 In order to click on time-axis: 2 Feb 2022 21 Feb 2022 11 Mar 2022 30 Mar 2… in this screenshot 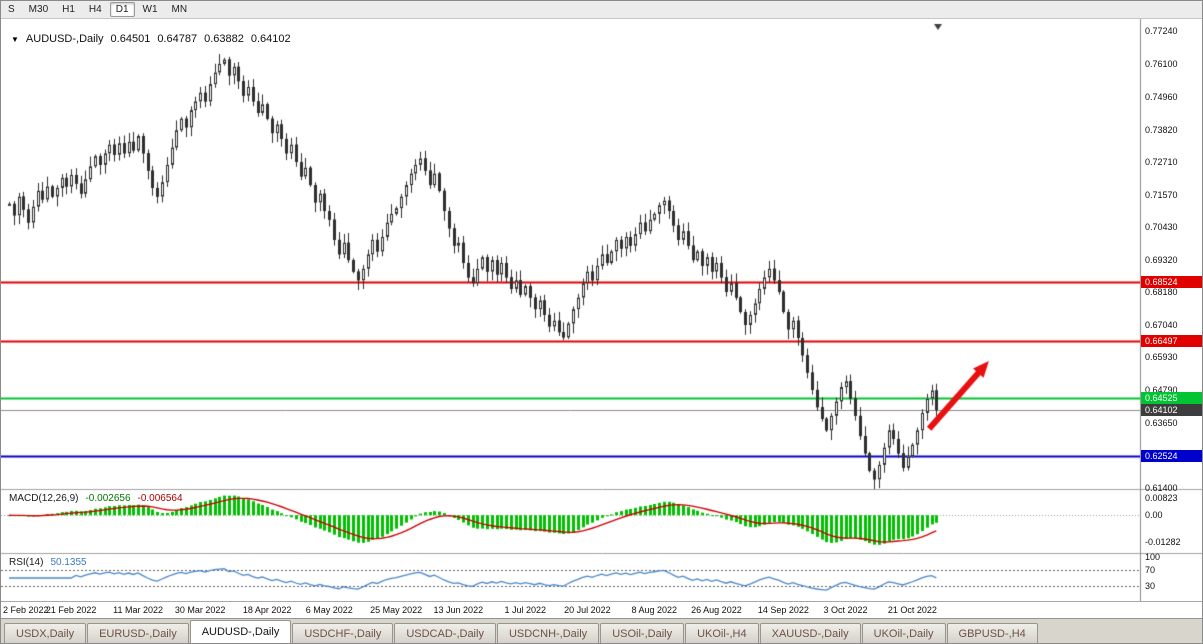, I will do `click(601, 609)`.